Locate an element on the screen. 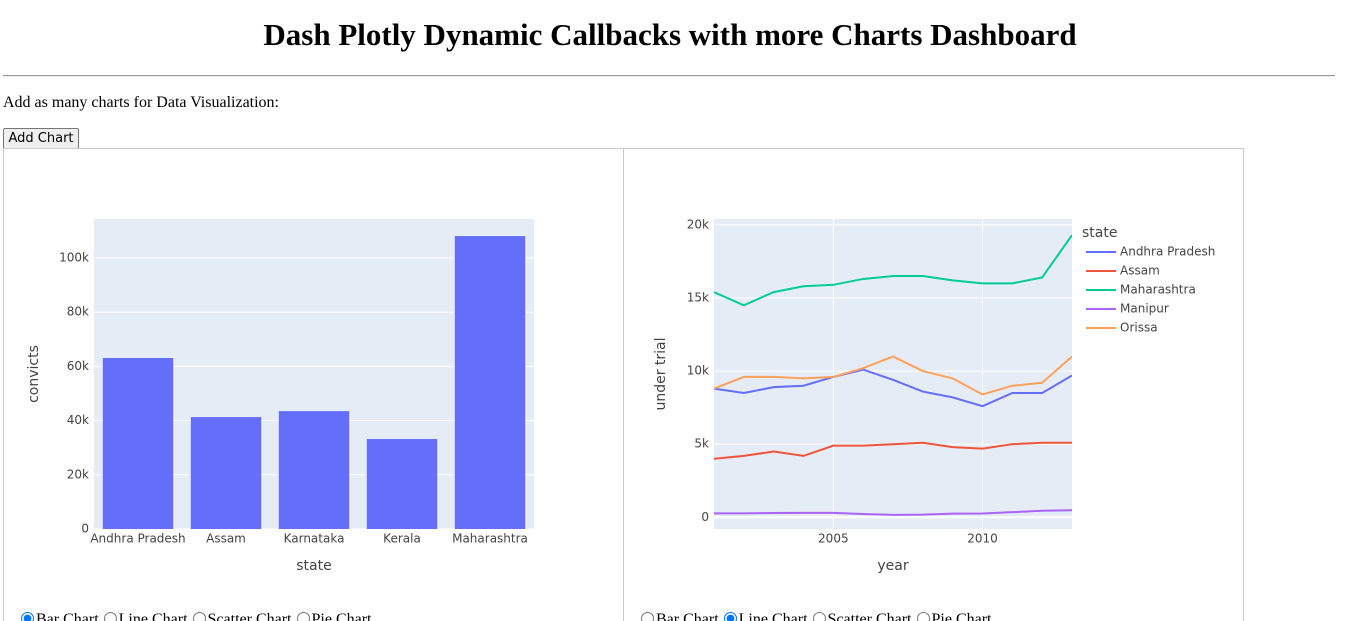  y-axis-title: convicts is located at coordinates (34, 374).